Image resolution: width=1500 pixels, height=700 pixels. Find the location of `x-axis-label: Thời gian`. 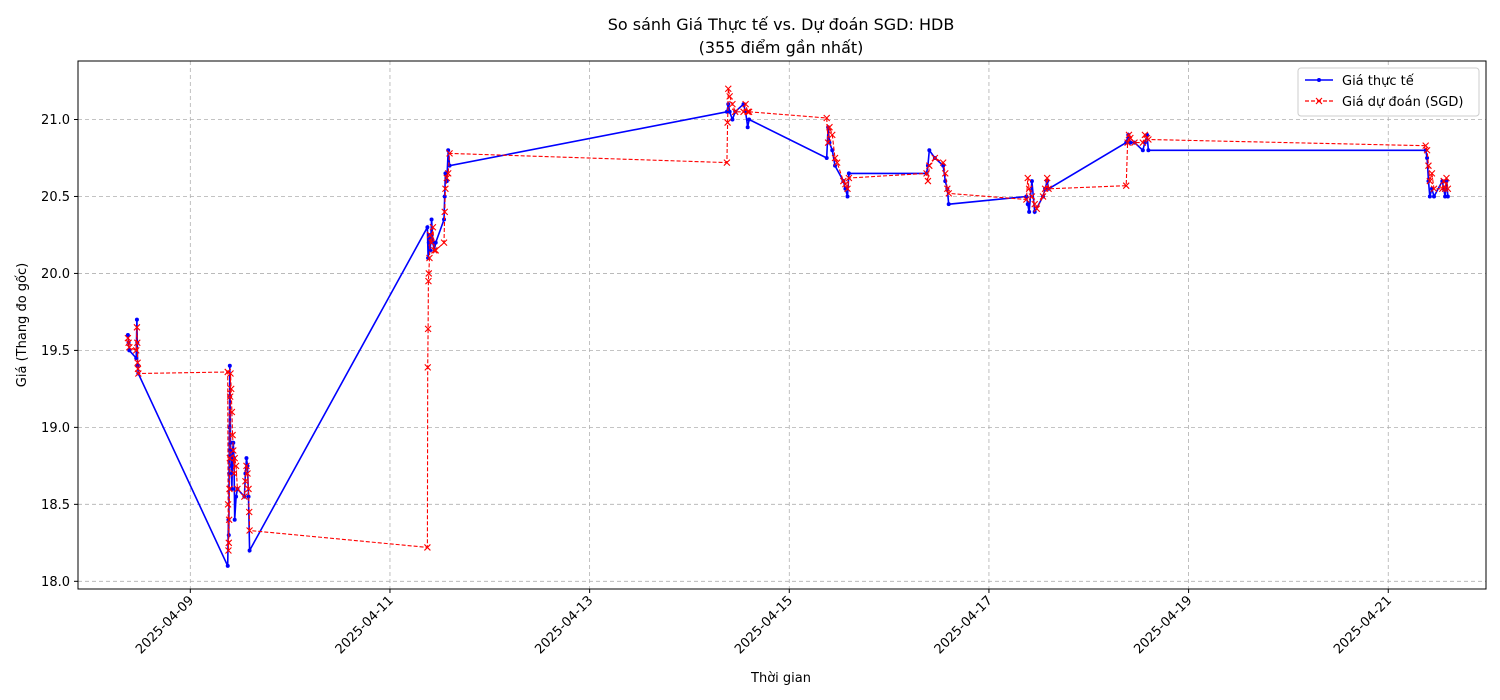

x-axis-label: Thời gian is located at coordinates (780, 678).